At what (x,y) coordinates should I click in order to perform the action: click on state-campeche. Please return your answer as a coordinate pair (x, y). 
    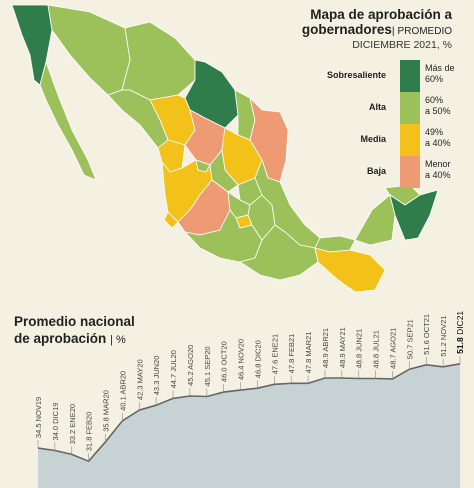
    Looking at the image, I should click on (375, 220).